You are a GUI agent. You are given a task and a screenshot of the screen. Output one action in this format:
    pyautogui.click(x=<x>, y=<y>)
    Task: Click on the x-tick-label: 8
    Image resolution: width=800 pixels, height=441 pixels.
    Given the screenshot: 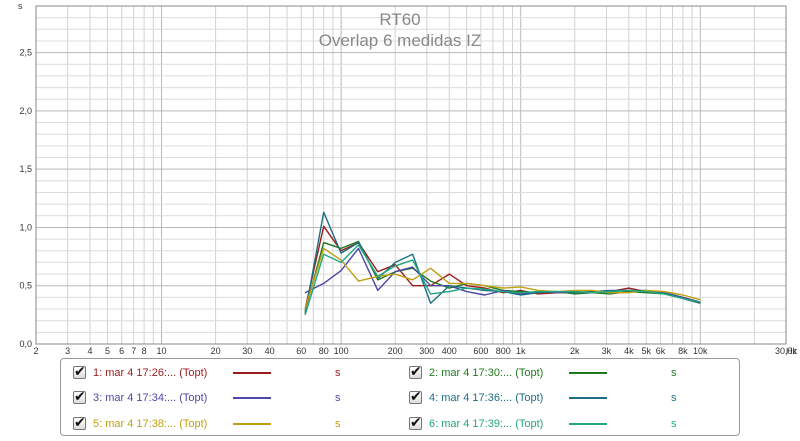 What is the action you would take?
    pyautogui.click(x=144, y=351)
    